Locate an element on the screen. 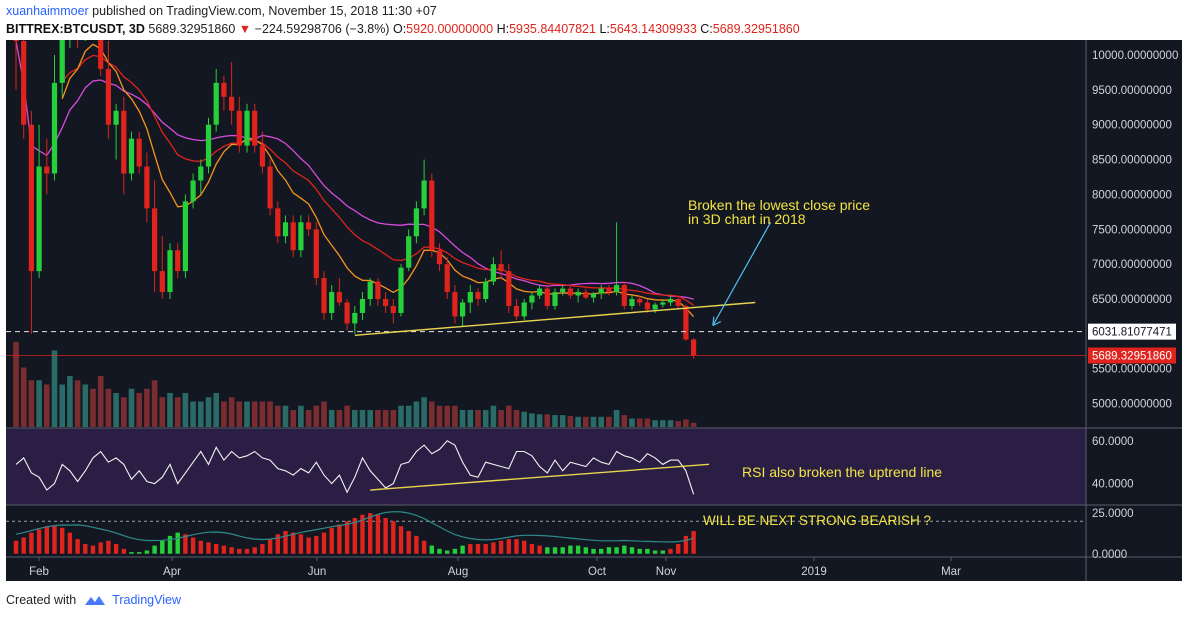  price-tick-label: 5500.00000000 is located at coordinates (1132, 370).